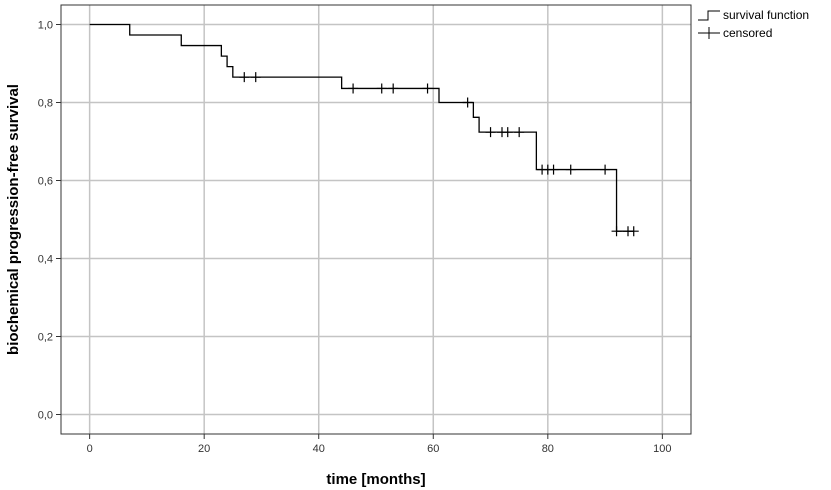 The width and height of the screenshot is (831, 490). I want to click on y-axis-ticks: 0,0 0,2 0,4 0,6 0,8 1,0, so click(49, 221).